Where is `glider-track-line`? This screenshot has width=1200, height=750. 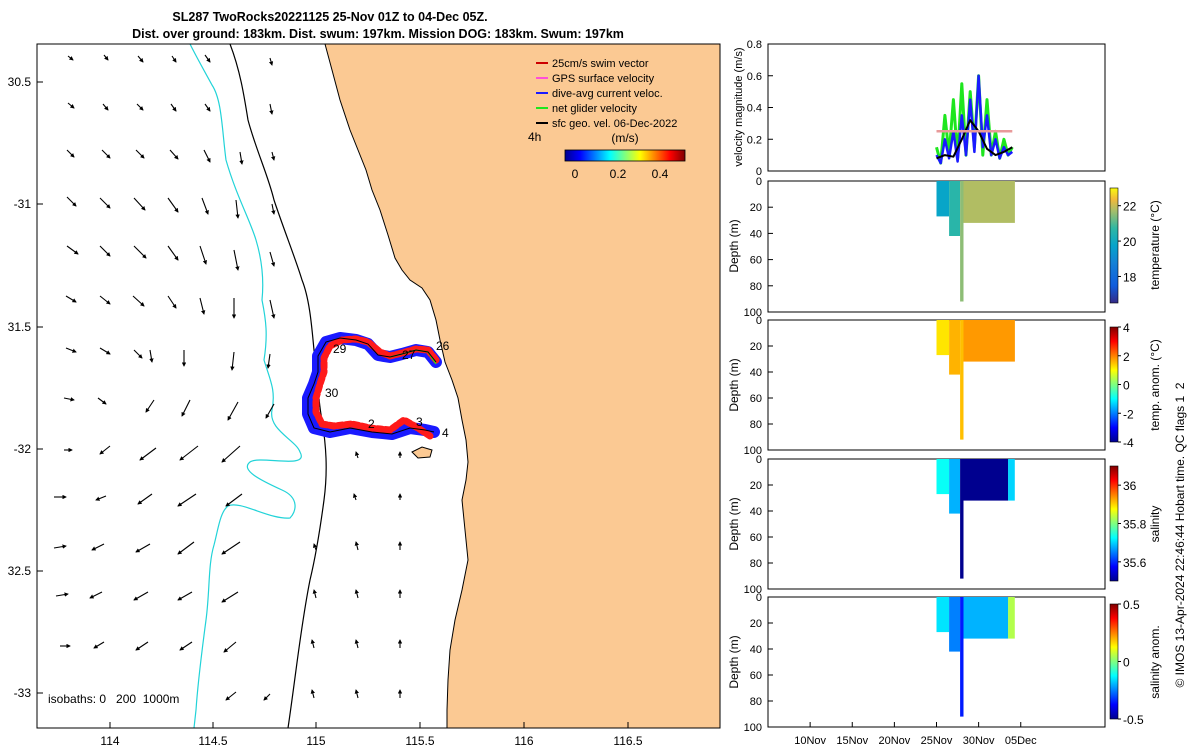
glider-track-line is located at coordinates (372, 386).